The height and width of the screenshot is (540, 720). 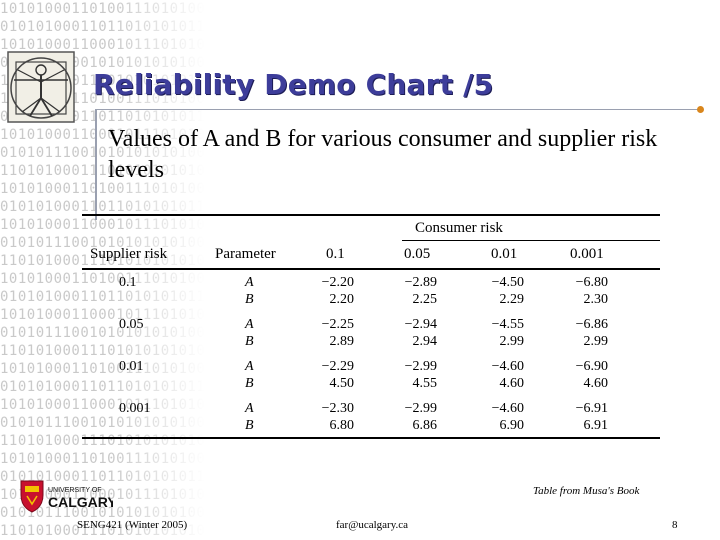 What do you see at coordinates (700, 109) in the screenshot?
I see `title-accent-dot` at bounding box center [700, 109].